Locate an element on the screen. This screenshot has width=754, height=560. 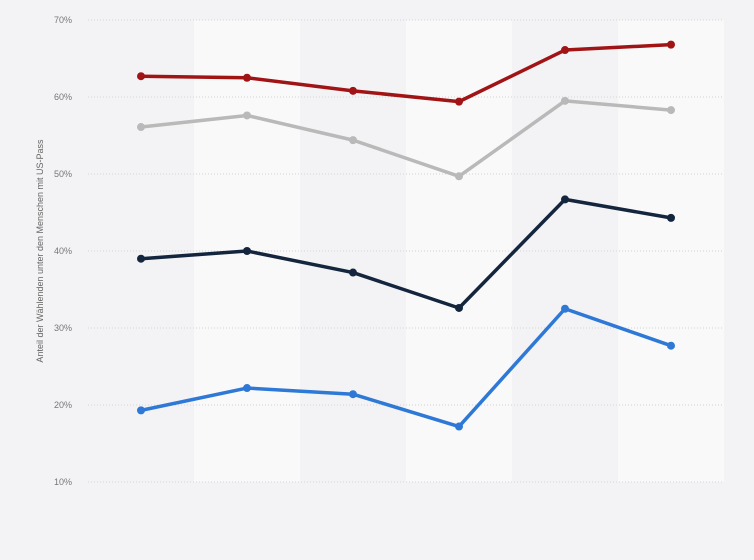
y-axis-ticks: 10% 20% 30% 40% 50% 60% 70% is located at coordinates (63, 251).